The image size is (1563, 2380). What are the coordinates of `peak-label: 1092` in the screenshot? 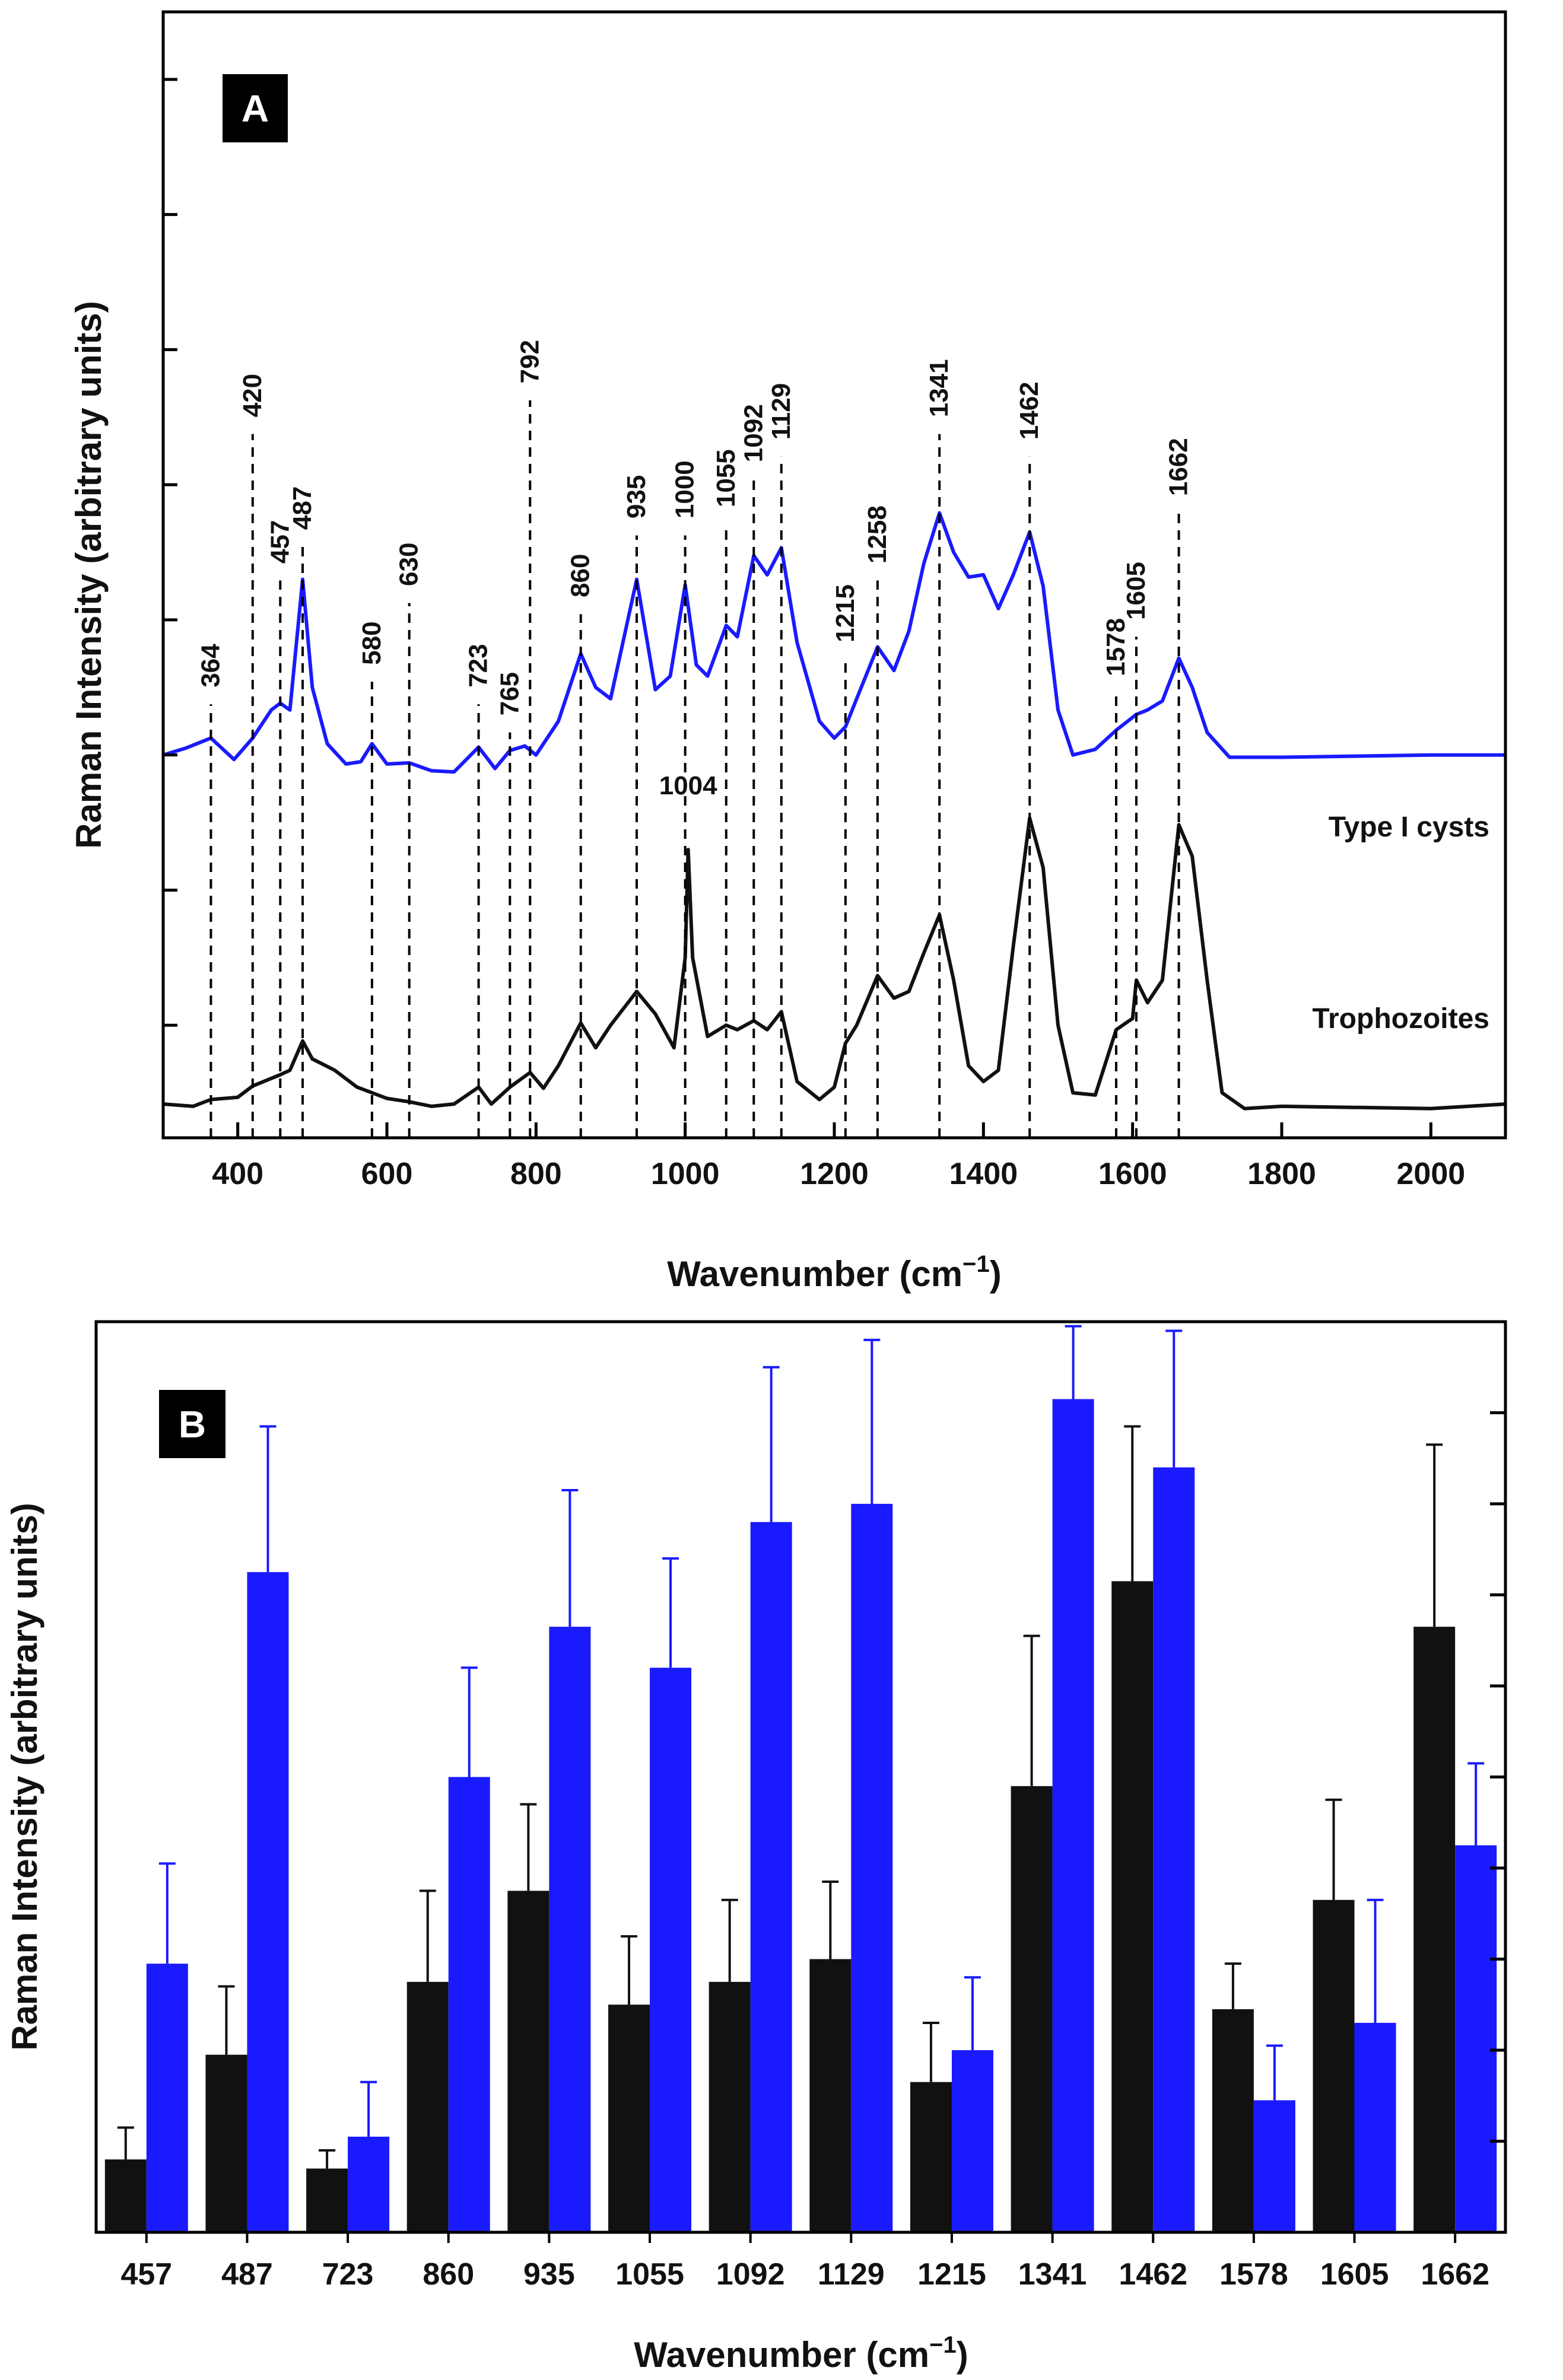 It's located at (753, 433).